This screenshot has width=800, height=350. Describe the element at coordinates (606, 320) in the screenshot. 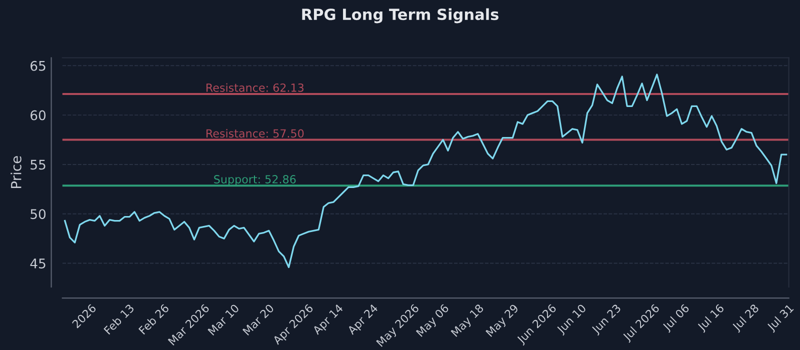

I see `x-tick-label: Jun 23` at that location.